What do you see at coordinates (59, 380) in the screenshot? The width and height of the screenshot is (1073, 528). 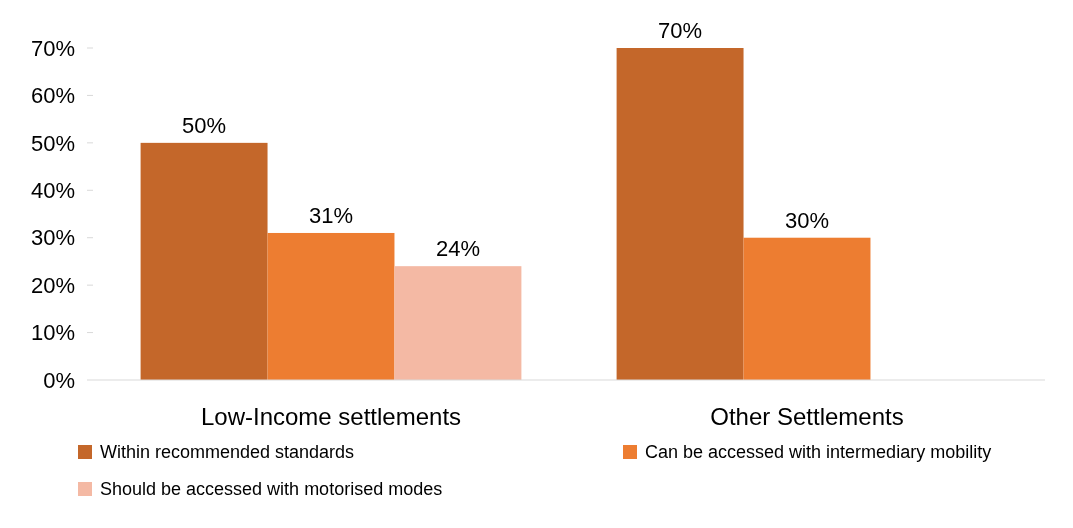 I see `y-tick-label: 0%` at bounding box center [59, 380].